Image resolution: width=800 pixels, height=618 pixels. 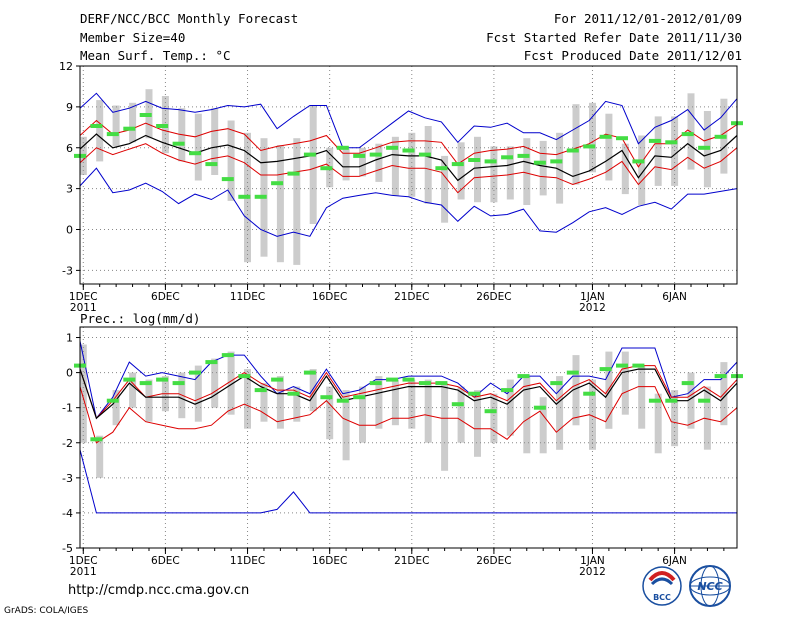 What do you see at coordinates (155, 55) in the screenshot?
I see `variable-label: Mean Surf. Temp.: °C` at bounding box center [155, 55].